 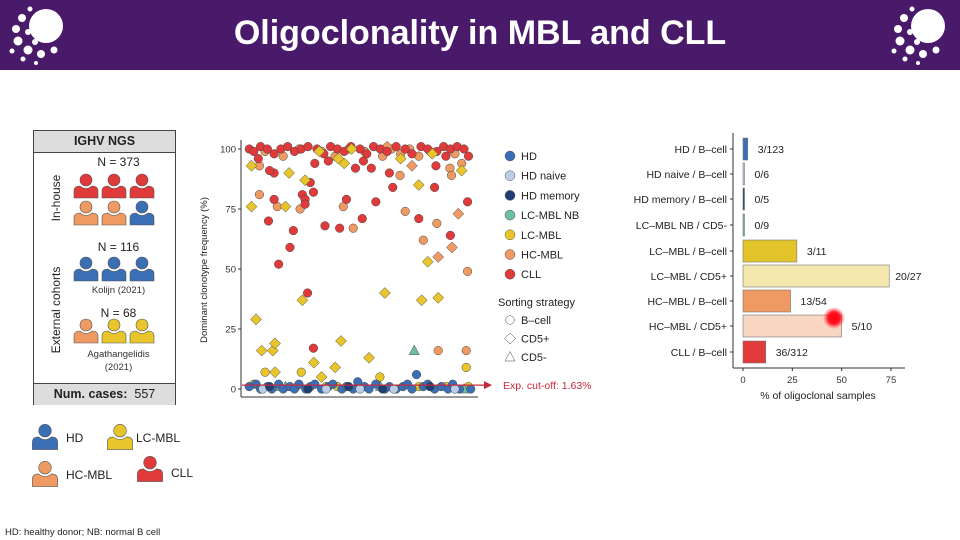 What do you see at coordinates (510, 320) in the screenshot?
I see `legend-shape-circle` at bounding box center [510, 320].